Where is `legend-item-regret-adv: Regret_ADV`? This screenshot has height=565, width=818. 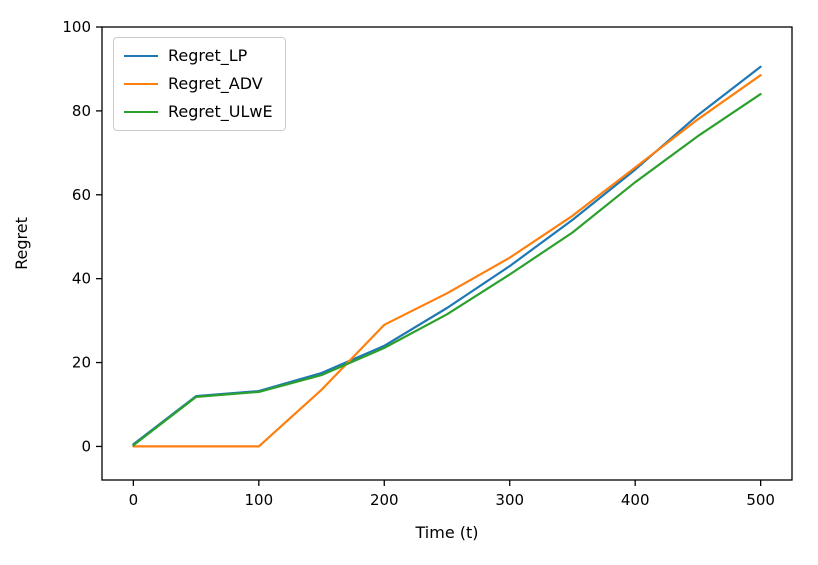 legend-item-regret-adv: Regret_ADV is located at coordinates (198, 83).